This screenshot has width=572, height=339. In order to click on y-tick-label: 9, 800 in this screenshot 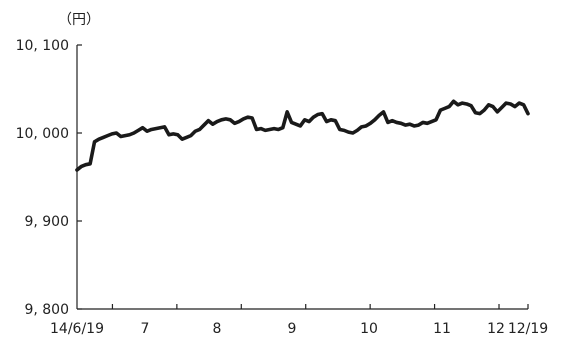, I will do `click(46, 310)`.